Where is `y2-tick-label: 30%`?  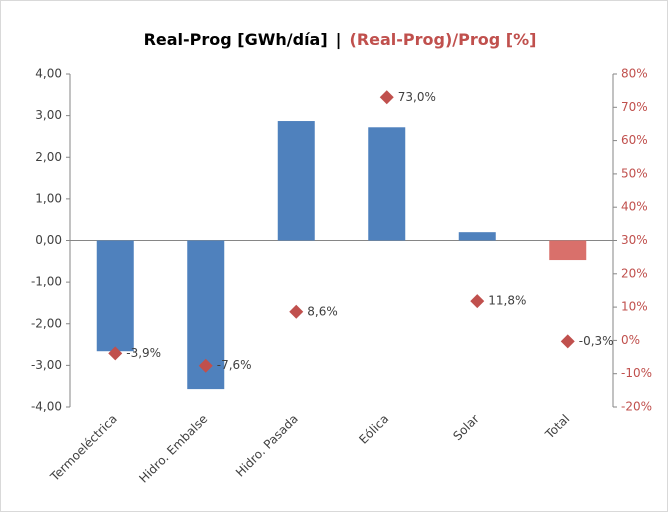 y2-tick-label: 30% is located at coordinates (634, 240).